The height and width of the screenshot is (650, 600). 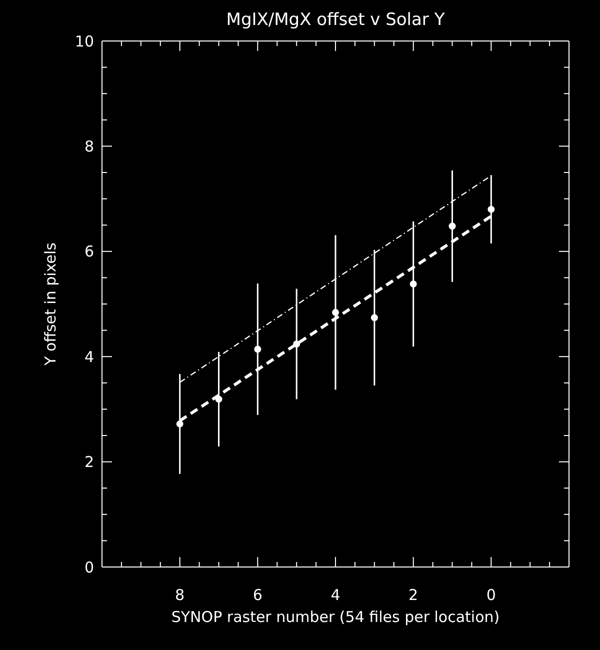 I want to click on y-tick-label: 0, so click(x=89, y=567).